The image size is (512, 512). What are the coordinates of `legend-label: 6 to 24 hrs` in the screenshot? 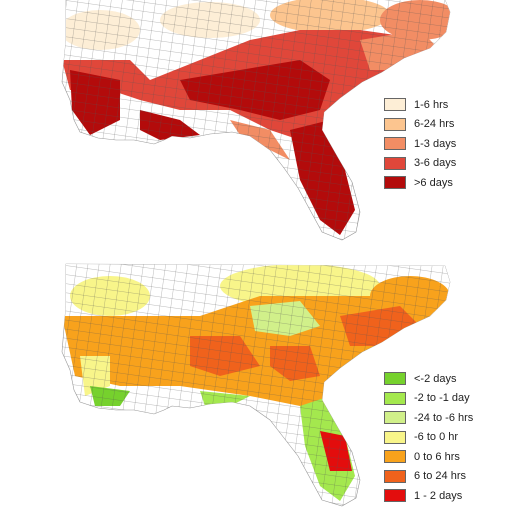 It's located at (440, 476).